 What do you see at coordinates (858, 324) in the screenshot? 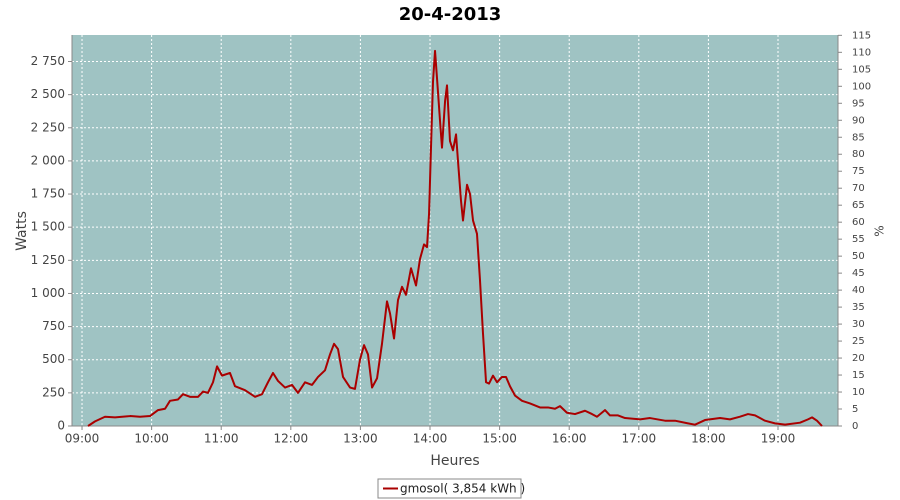
I see `y2-tick-label: 30` at bounding box center [858, 324].